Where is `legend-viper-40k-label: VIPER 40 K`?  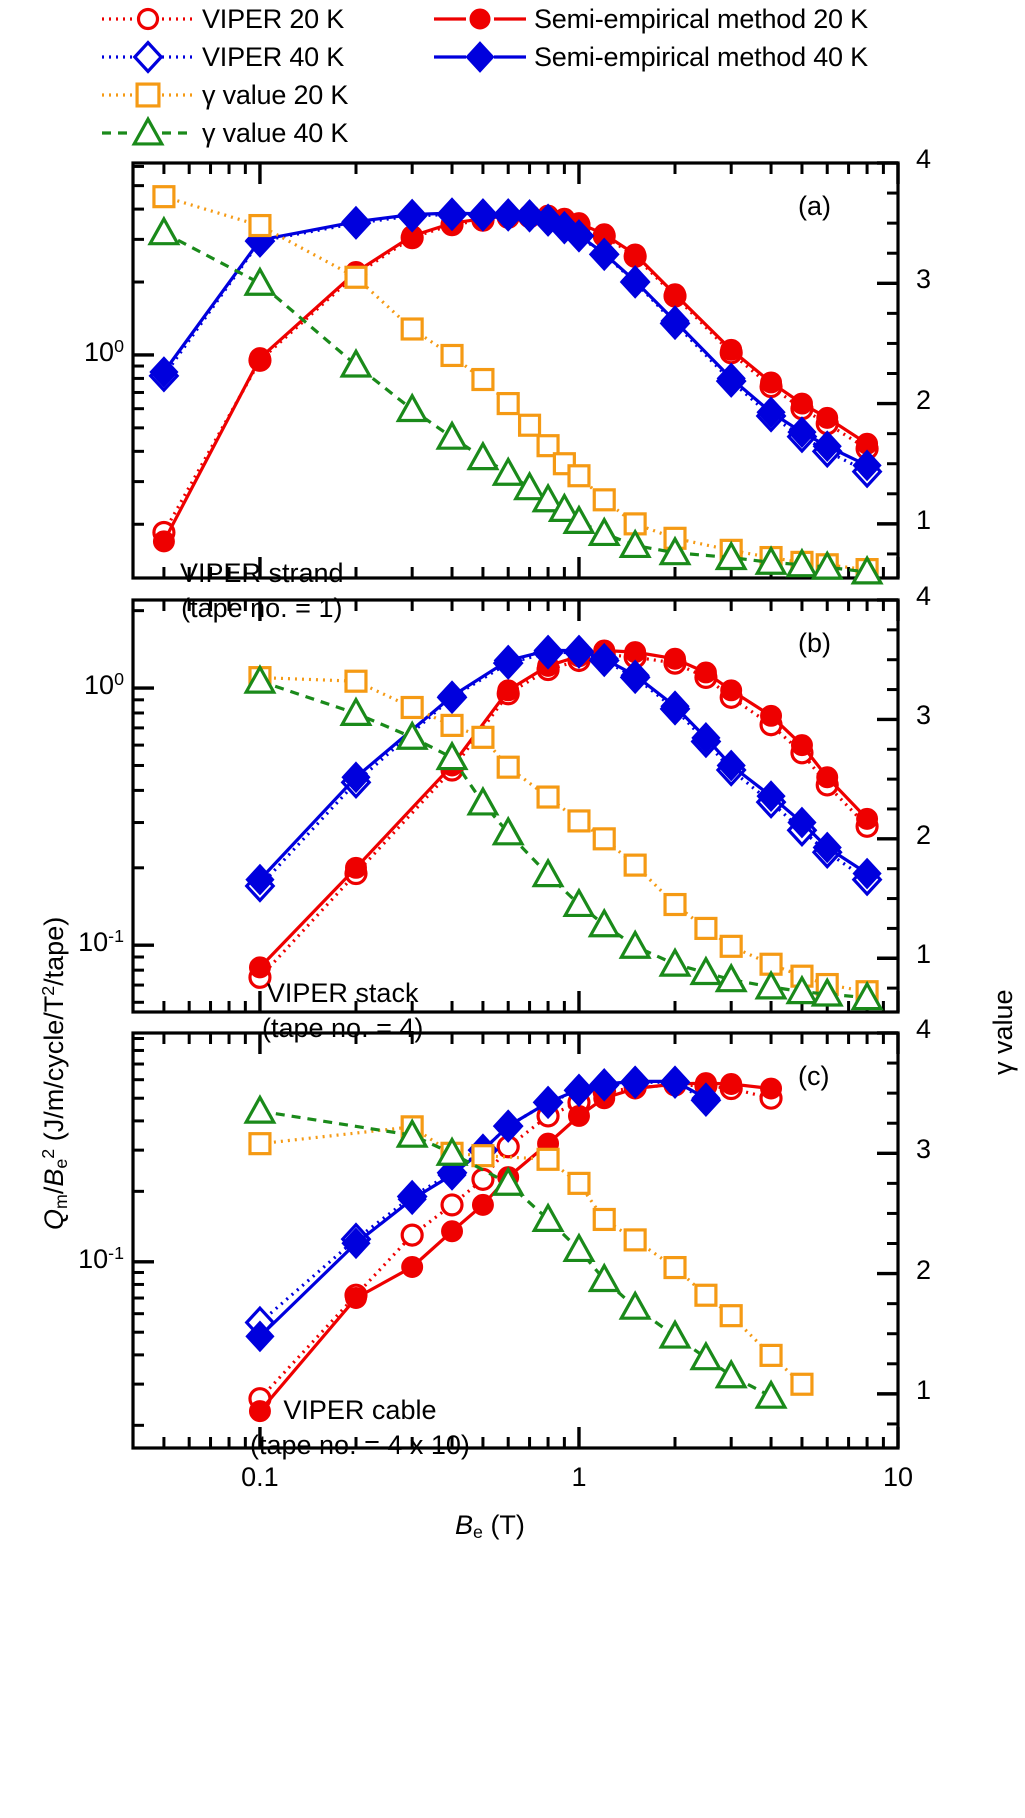
legend-viper-40k-label: VIPER 40 K is located at coordinates (273, 56).